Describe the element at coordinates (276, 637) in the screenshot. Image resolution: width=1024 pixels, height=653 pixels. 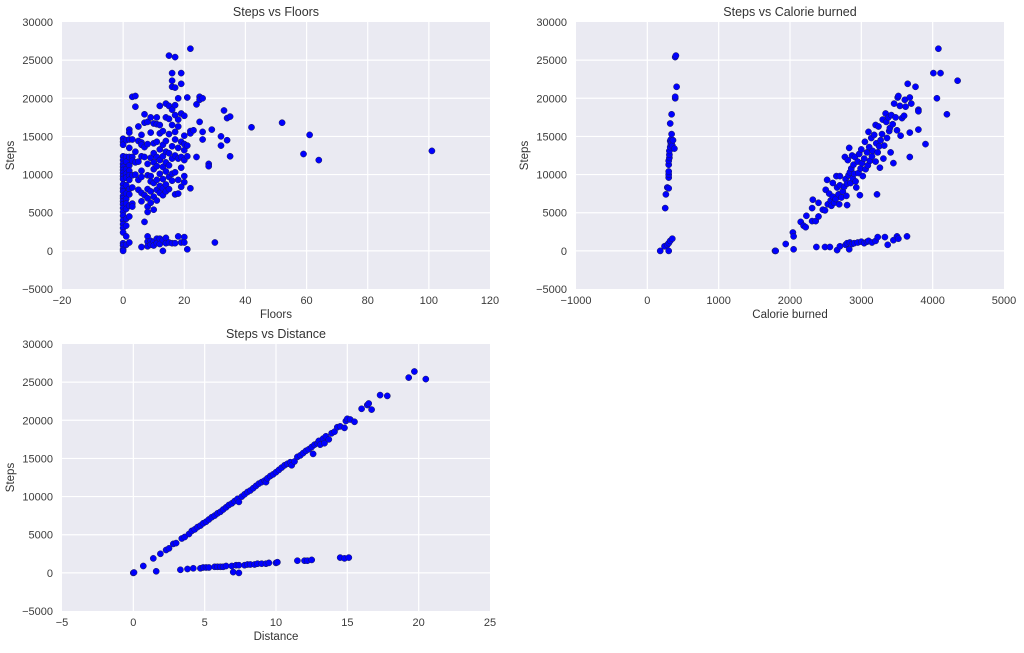
I see `x-axis-label: Distance` at that location.